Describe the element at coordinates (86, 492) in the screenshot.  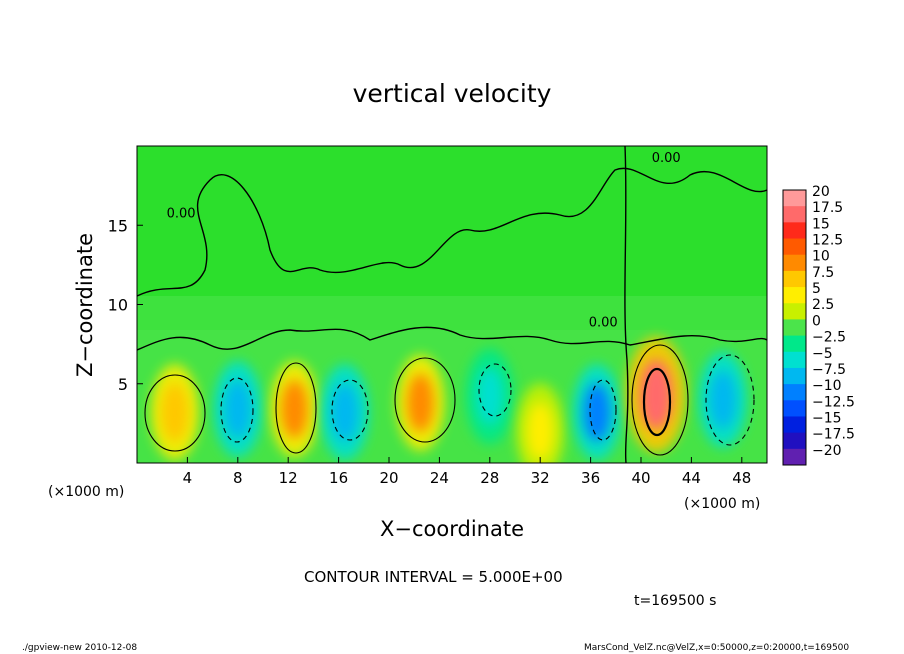
I see `x-unit-left: (×1000 m)` at that location.